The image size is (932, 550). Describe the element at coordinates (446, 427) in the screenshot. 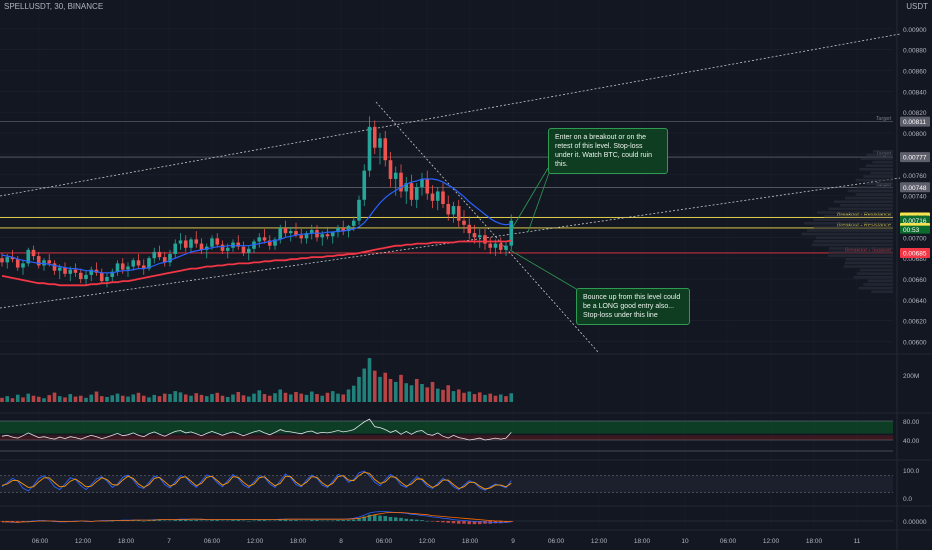

I see `rsi-overbought-band` at that location.